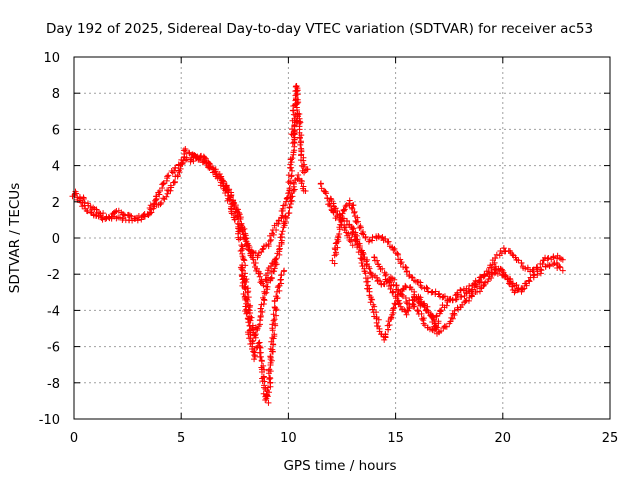  Describe the element at coordinates (56, 130) in the screenshot. I see `y-tick-label: 6` at that location.